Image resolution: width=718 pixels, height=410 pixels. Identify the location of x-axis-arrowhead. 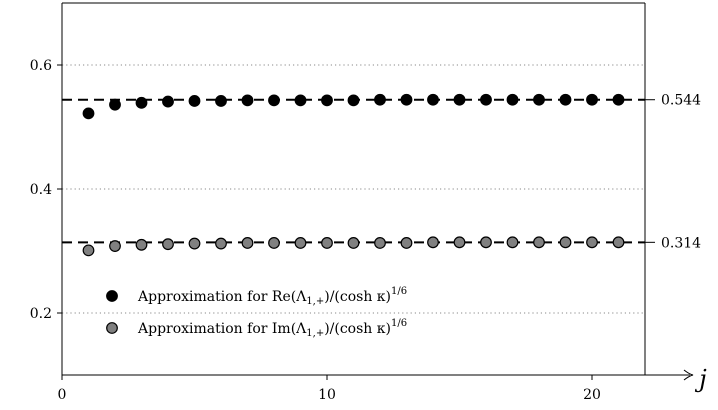
(688, 375).